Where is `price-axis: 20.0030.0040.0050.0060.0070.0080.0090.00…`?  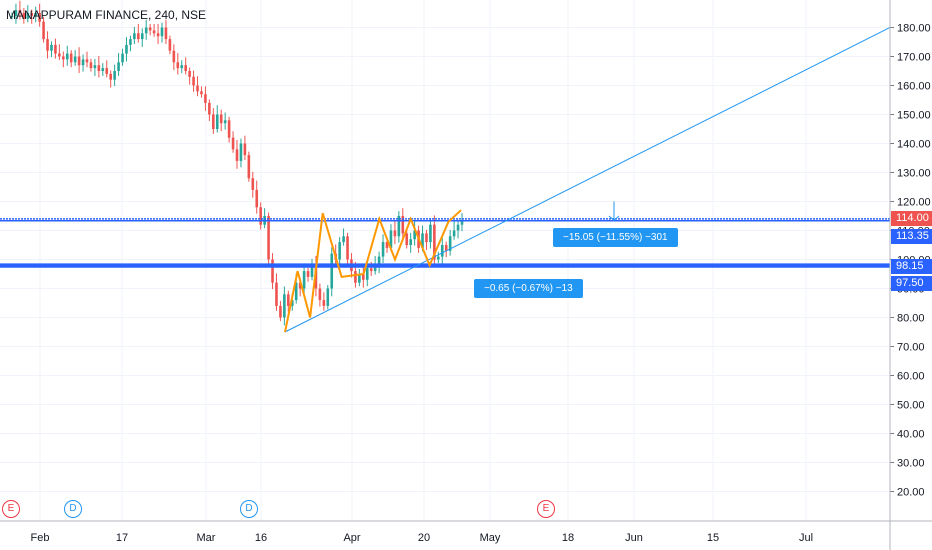
price-axis: 20.0030.0040.0050.0060.0070.0080.0090.00… is located at coordinates (910, 275).